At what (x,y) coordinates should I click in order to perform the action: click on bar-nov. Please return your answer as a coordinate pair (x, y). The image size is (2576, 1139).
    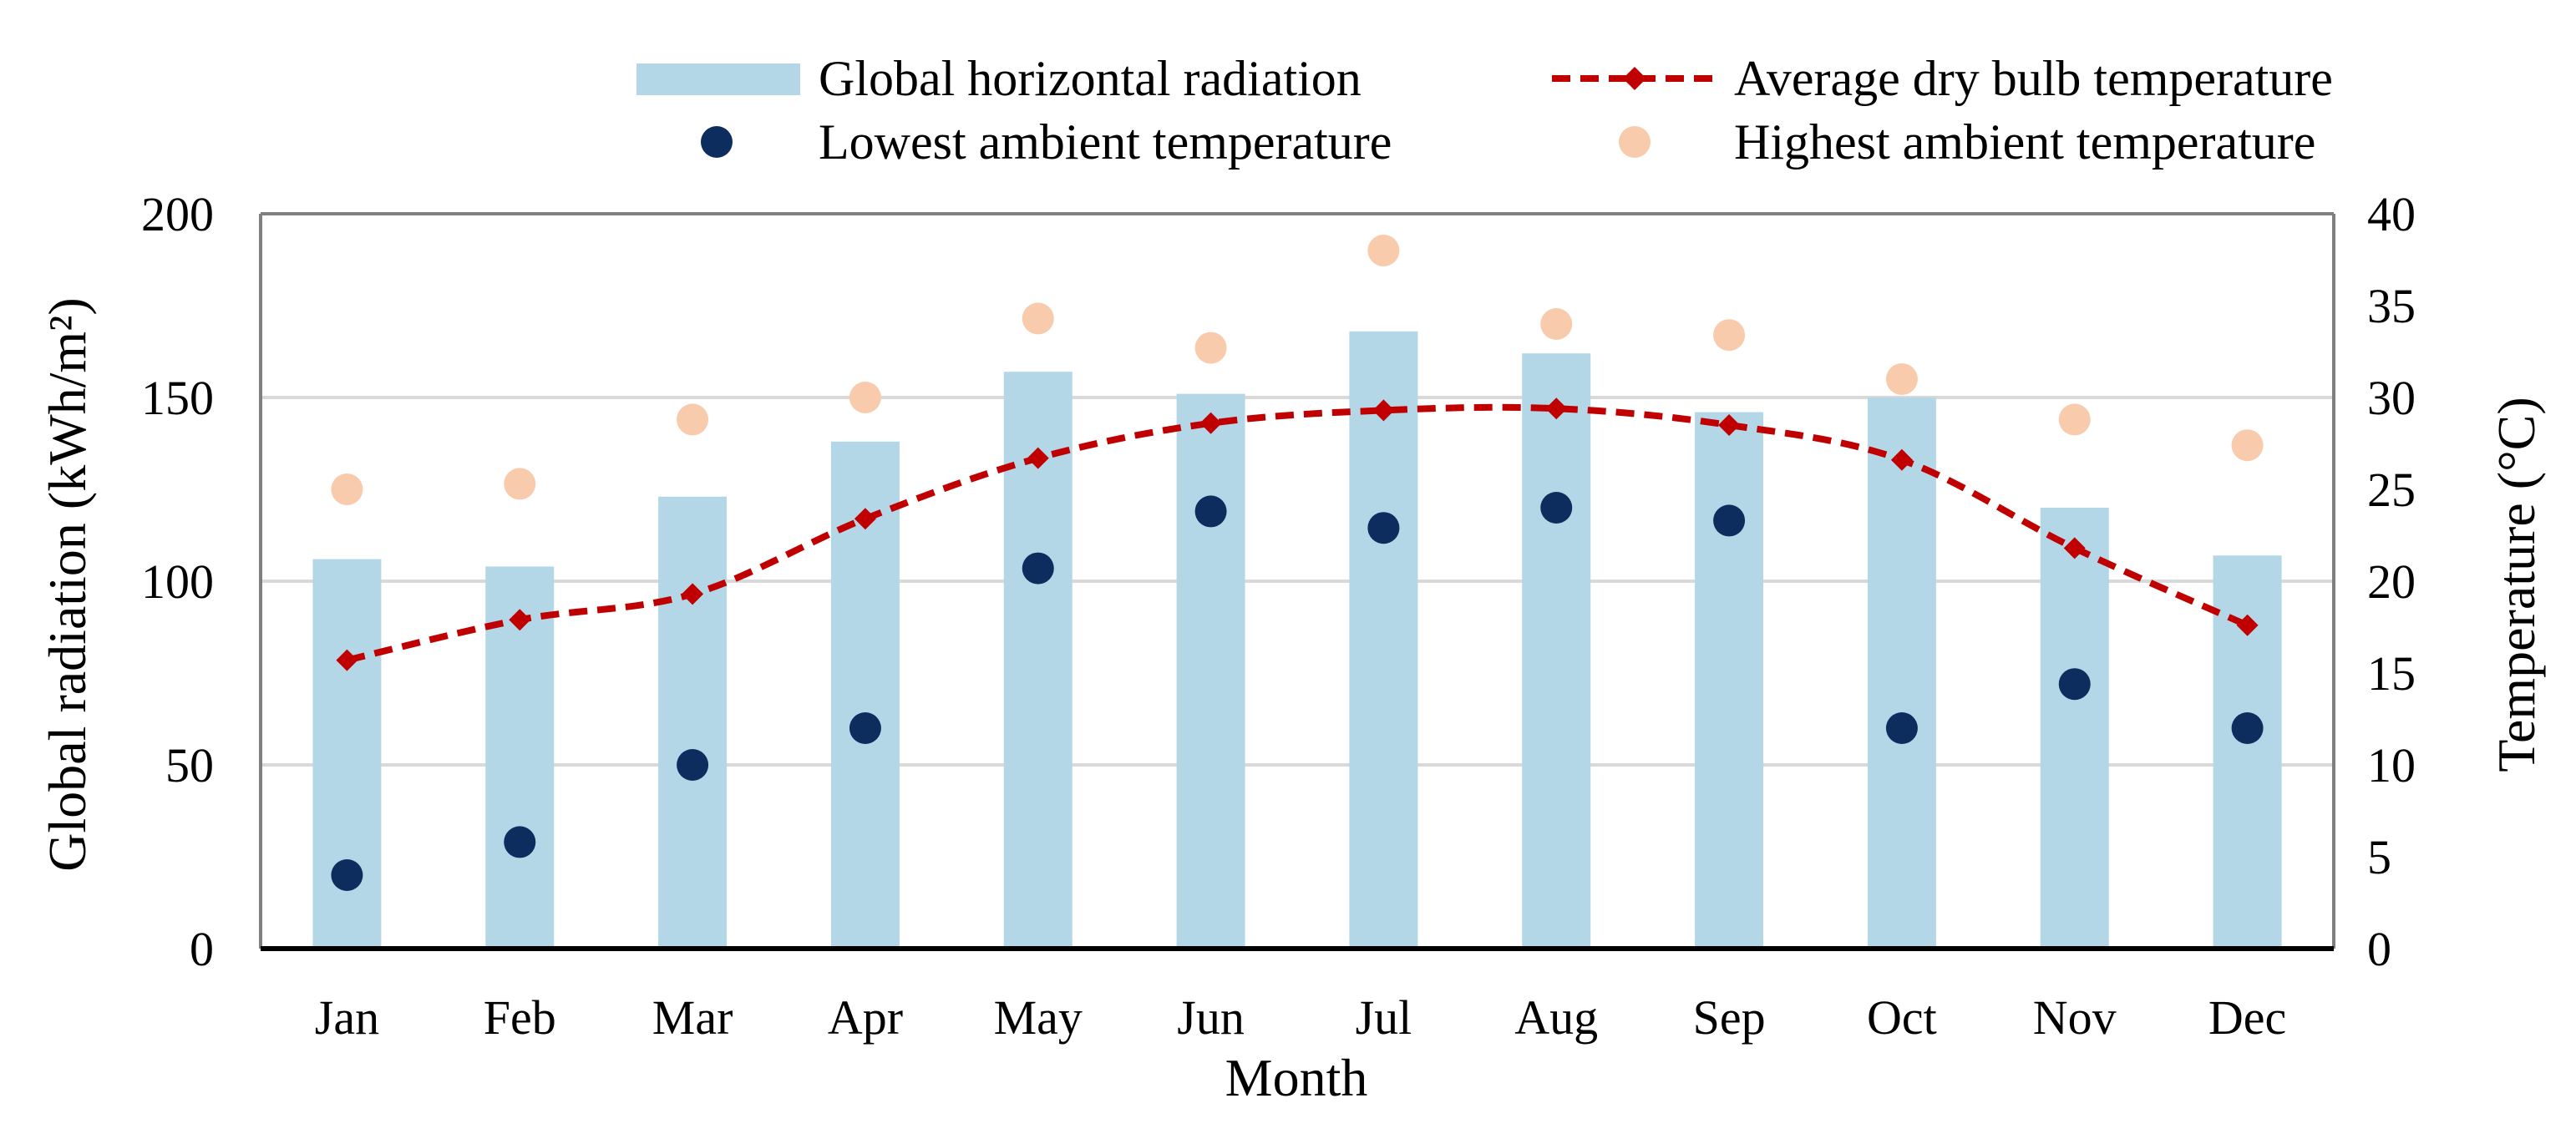
    Looking at the image, I should click on (2074, 729).